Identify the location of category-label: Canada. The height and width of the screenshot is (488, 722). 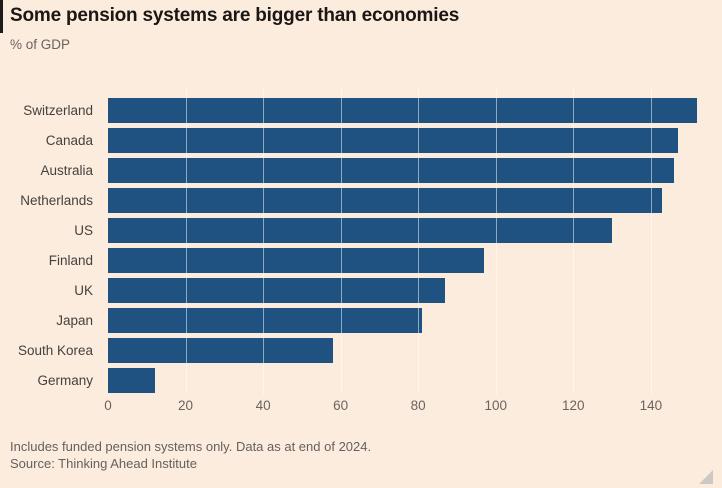
(69, 140).